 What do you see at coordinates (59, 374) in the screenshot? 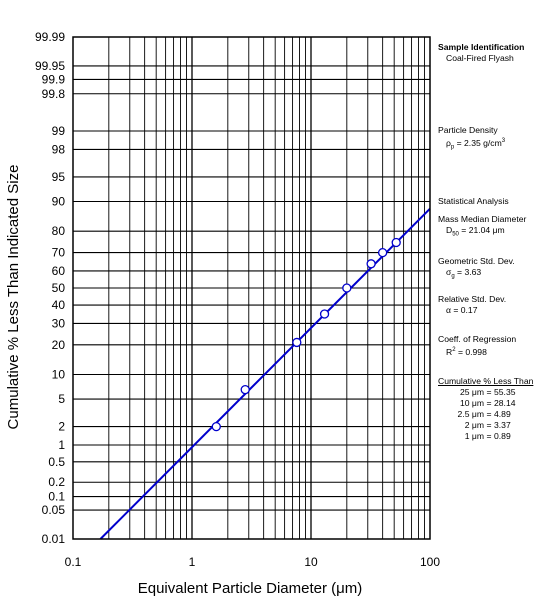
I see `y-tick-label: 10` at bounding box center [59, 374].